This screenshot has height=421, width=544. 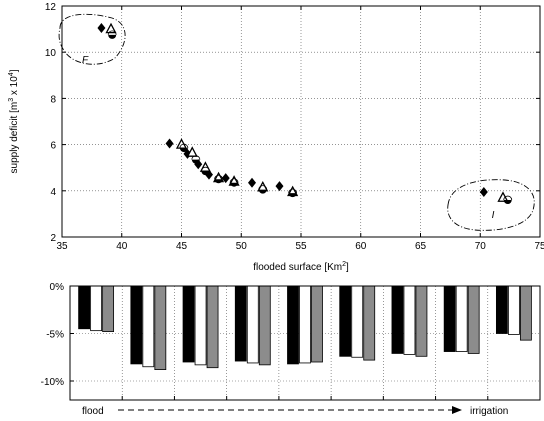 What do you see at coordinates (51, 53) in the screenshot?
I see `y-tick-label: 10` at bounding box center [51, 53].